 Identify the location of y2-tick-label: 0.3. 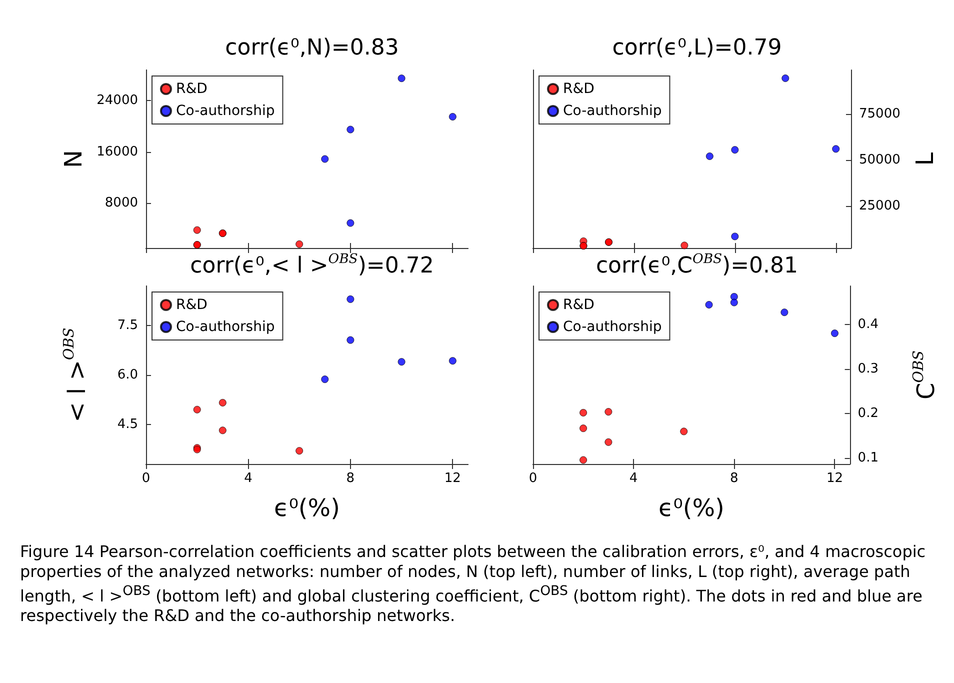
(868, 368).